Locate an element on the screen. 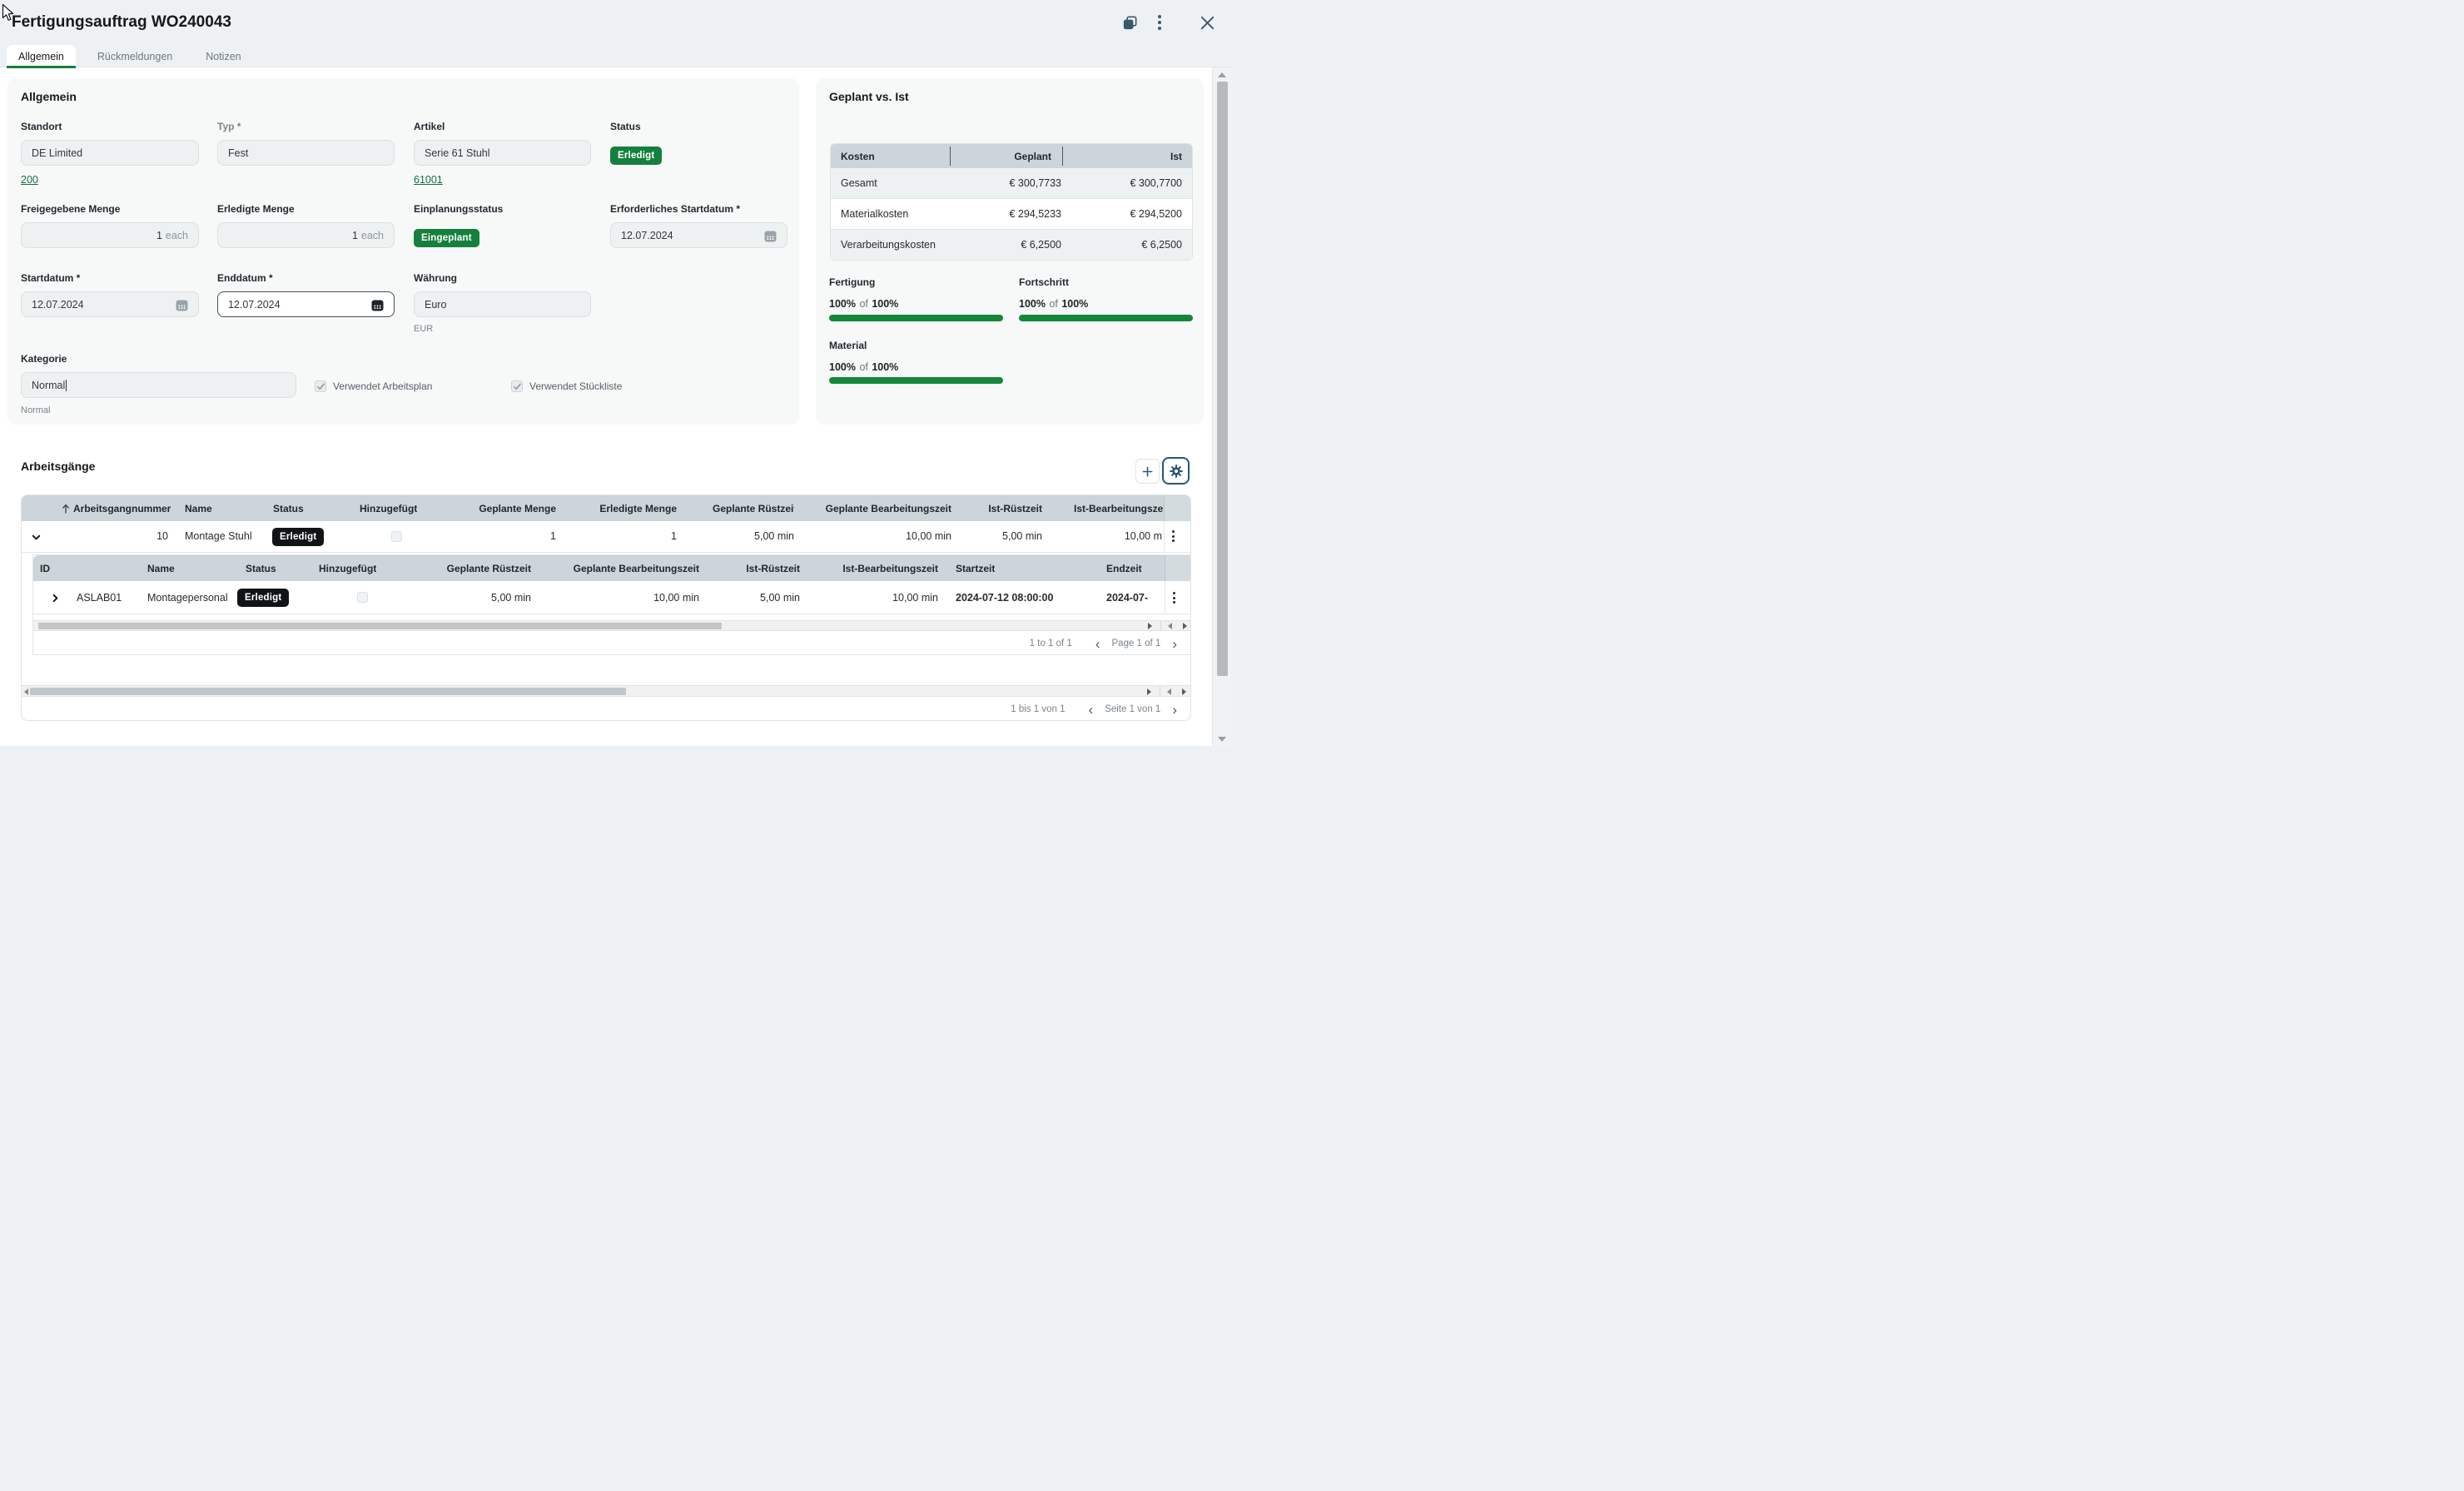 Image resolution: width=2464 pixels, height=1491 pixels. cost-row-gesamt: Gesamt € 300,7733 € 300,7700 is located at coordinates (1012, 183).